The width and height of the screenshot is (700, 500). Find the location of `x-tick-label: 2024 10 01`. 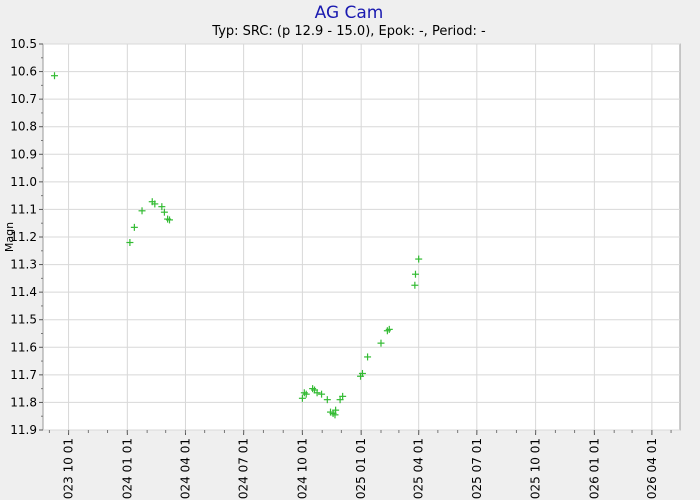

x-tick-label: 2024 10 01 is located at coordinates (302, 469).